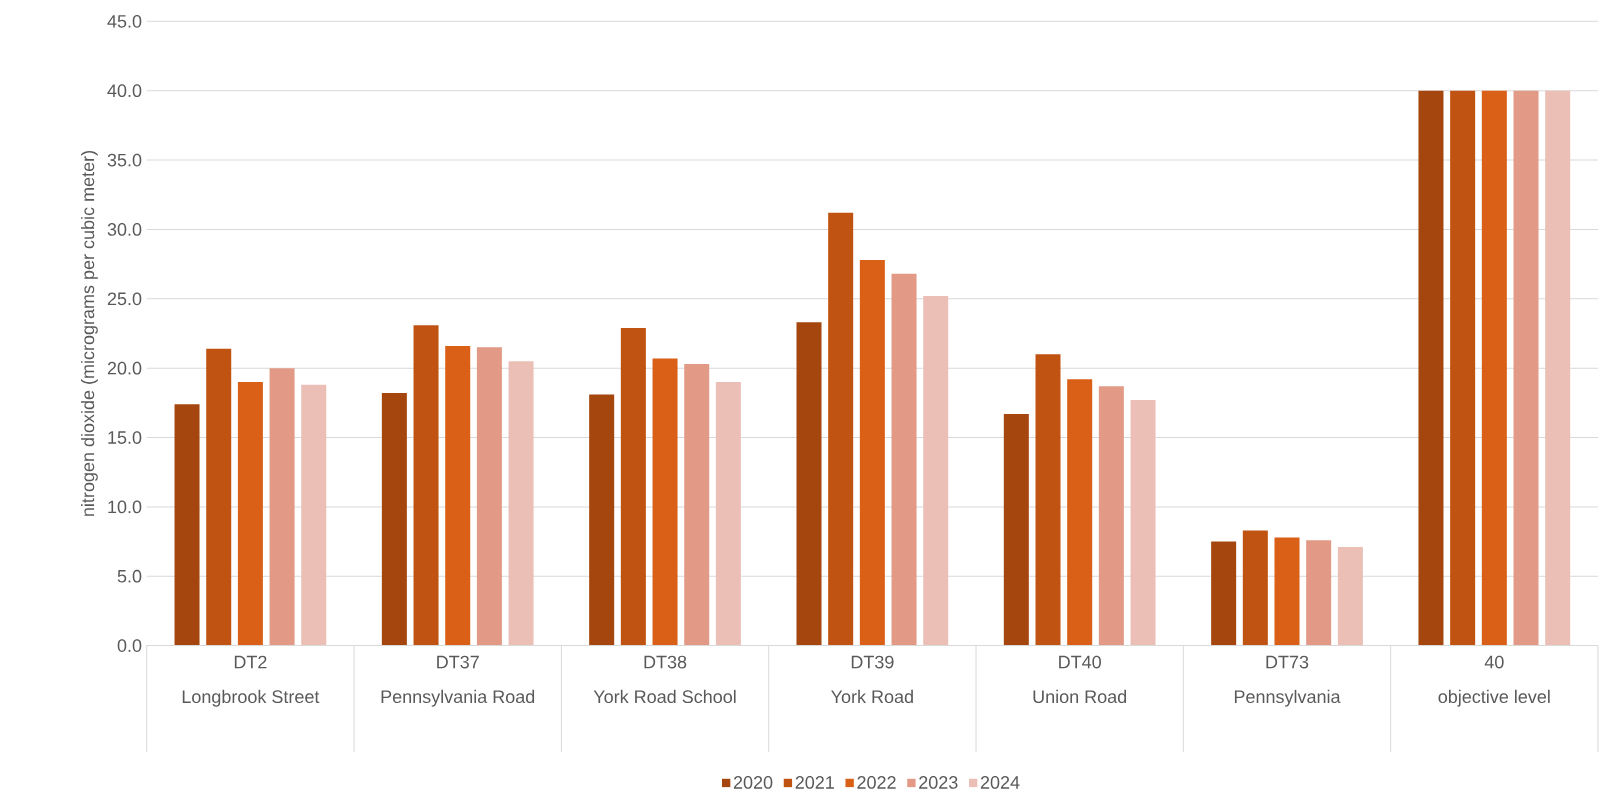 This screenshot has width=1606, height=800. I want to click on legend-label: 2023, so click(938, 782).